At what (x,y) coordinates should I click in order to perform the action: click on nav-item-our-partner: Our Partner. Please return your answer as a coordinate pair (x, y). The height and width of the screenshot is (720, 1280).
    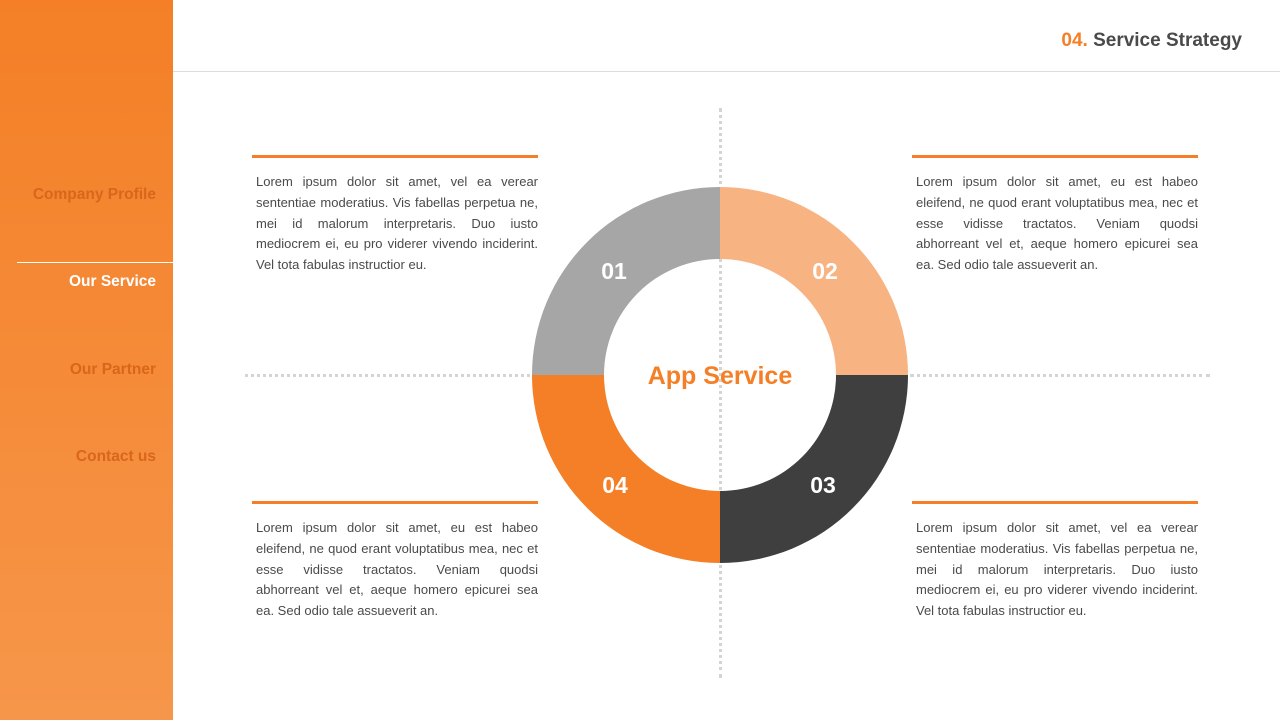
    Looking at the image, I should click on (112, 369).